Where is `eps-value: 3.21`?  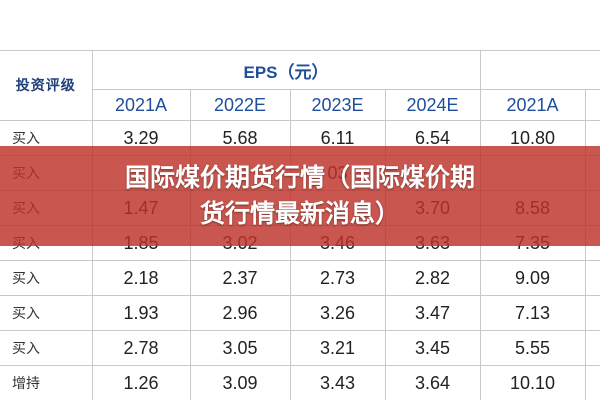 eps-value: 3.21 is located at coordinates (337, 348).